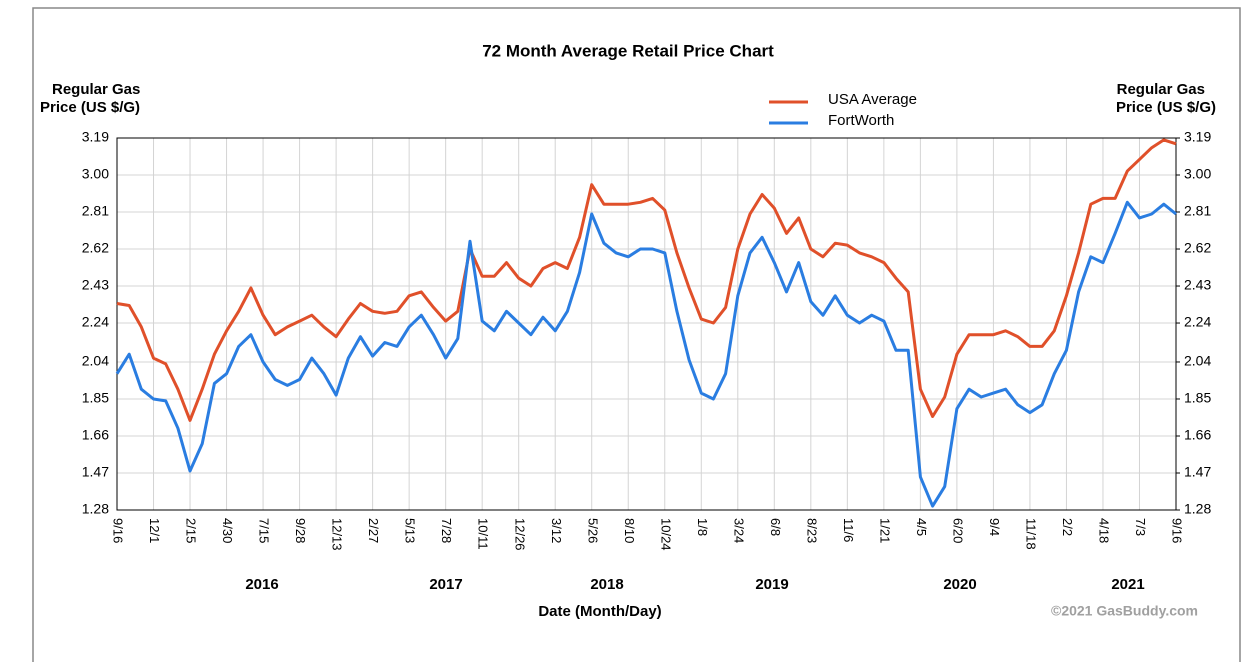  What do you see at coordinates (1197, 435) in the screenshot?
I see `y2-tick-label: 1.66` at bounding box center [1197, 435].